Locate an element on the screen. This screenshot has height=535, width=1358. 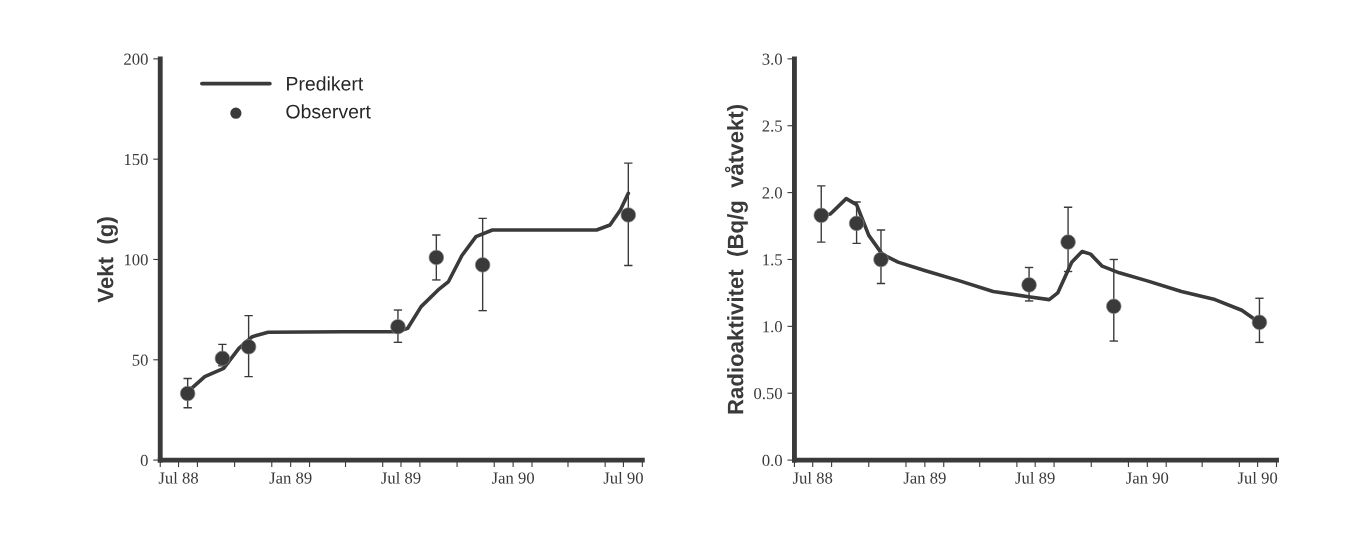
point is located at coordinates (188, 393).